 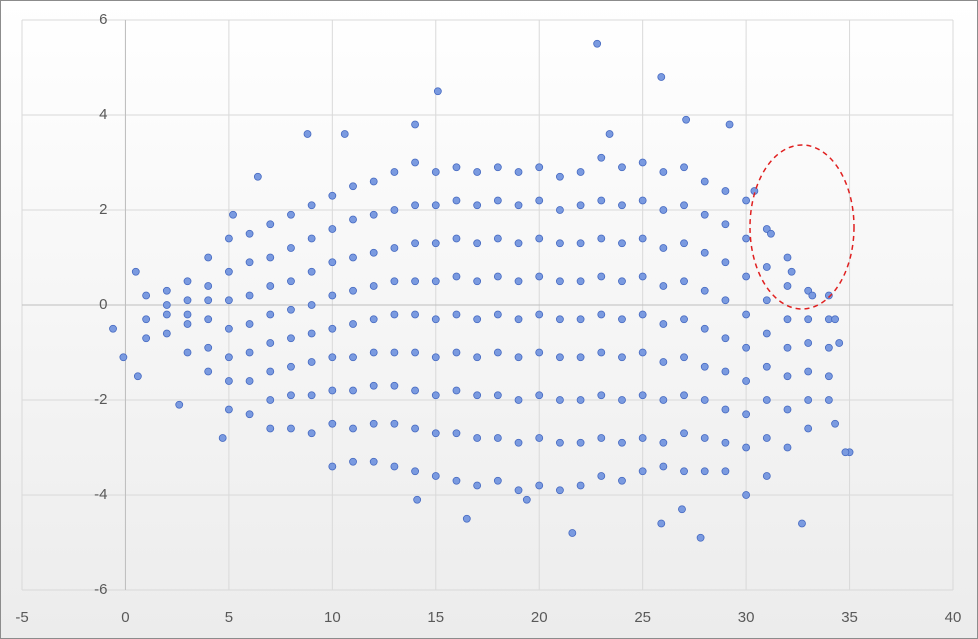 What do you see at coordinates (642, 617) in the screenshot?
I see `x-tick-label: 25` at bounding box center [642, 617].